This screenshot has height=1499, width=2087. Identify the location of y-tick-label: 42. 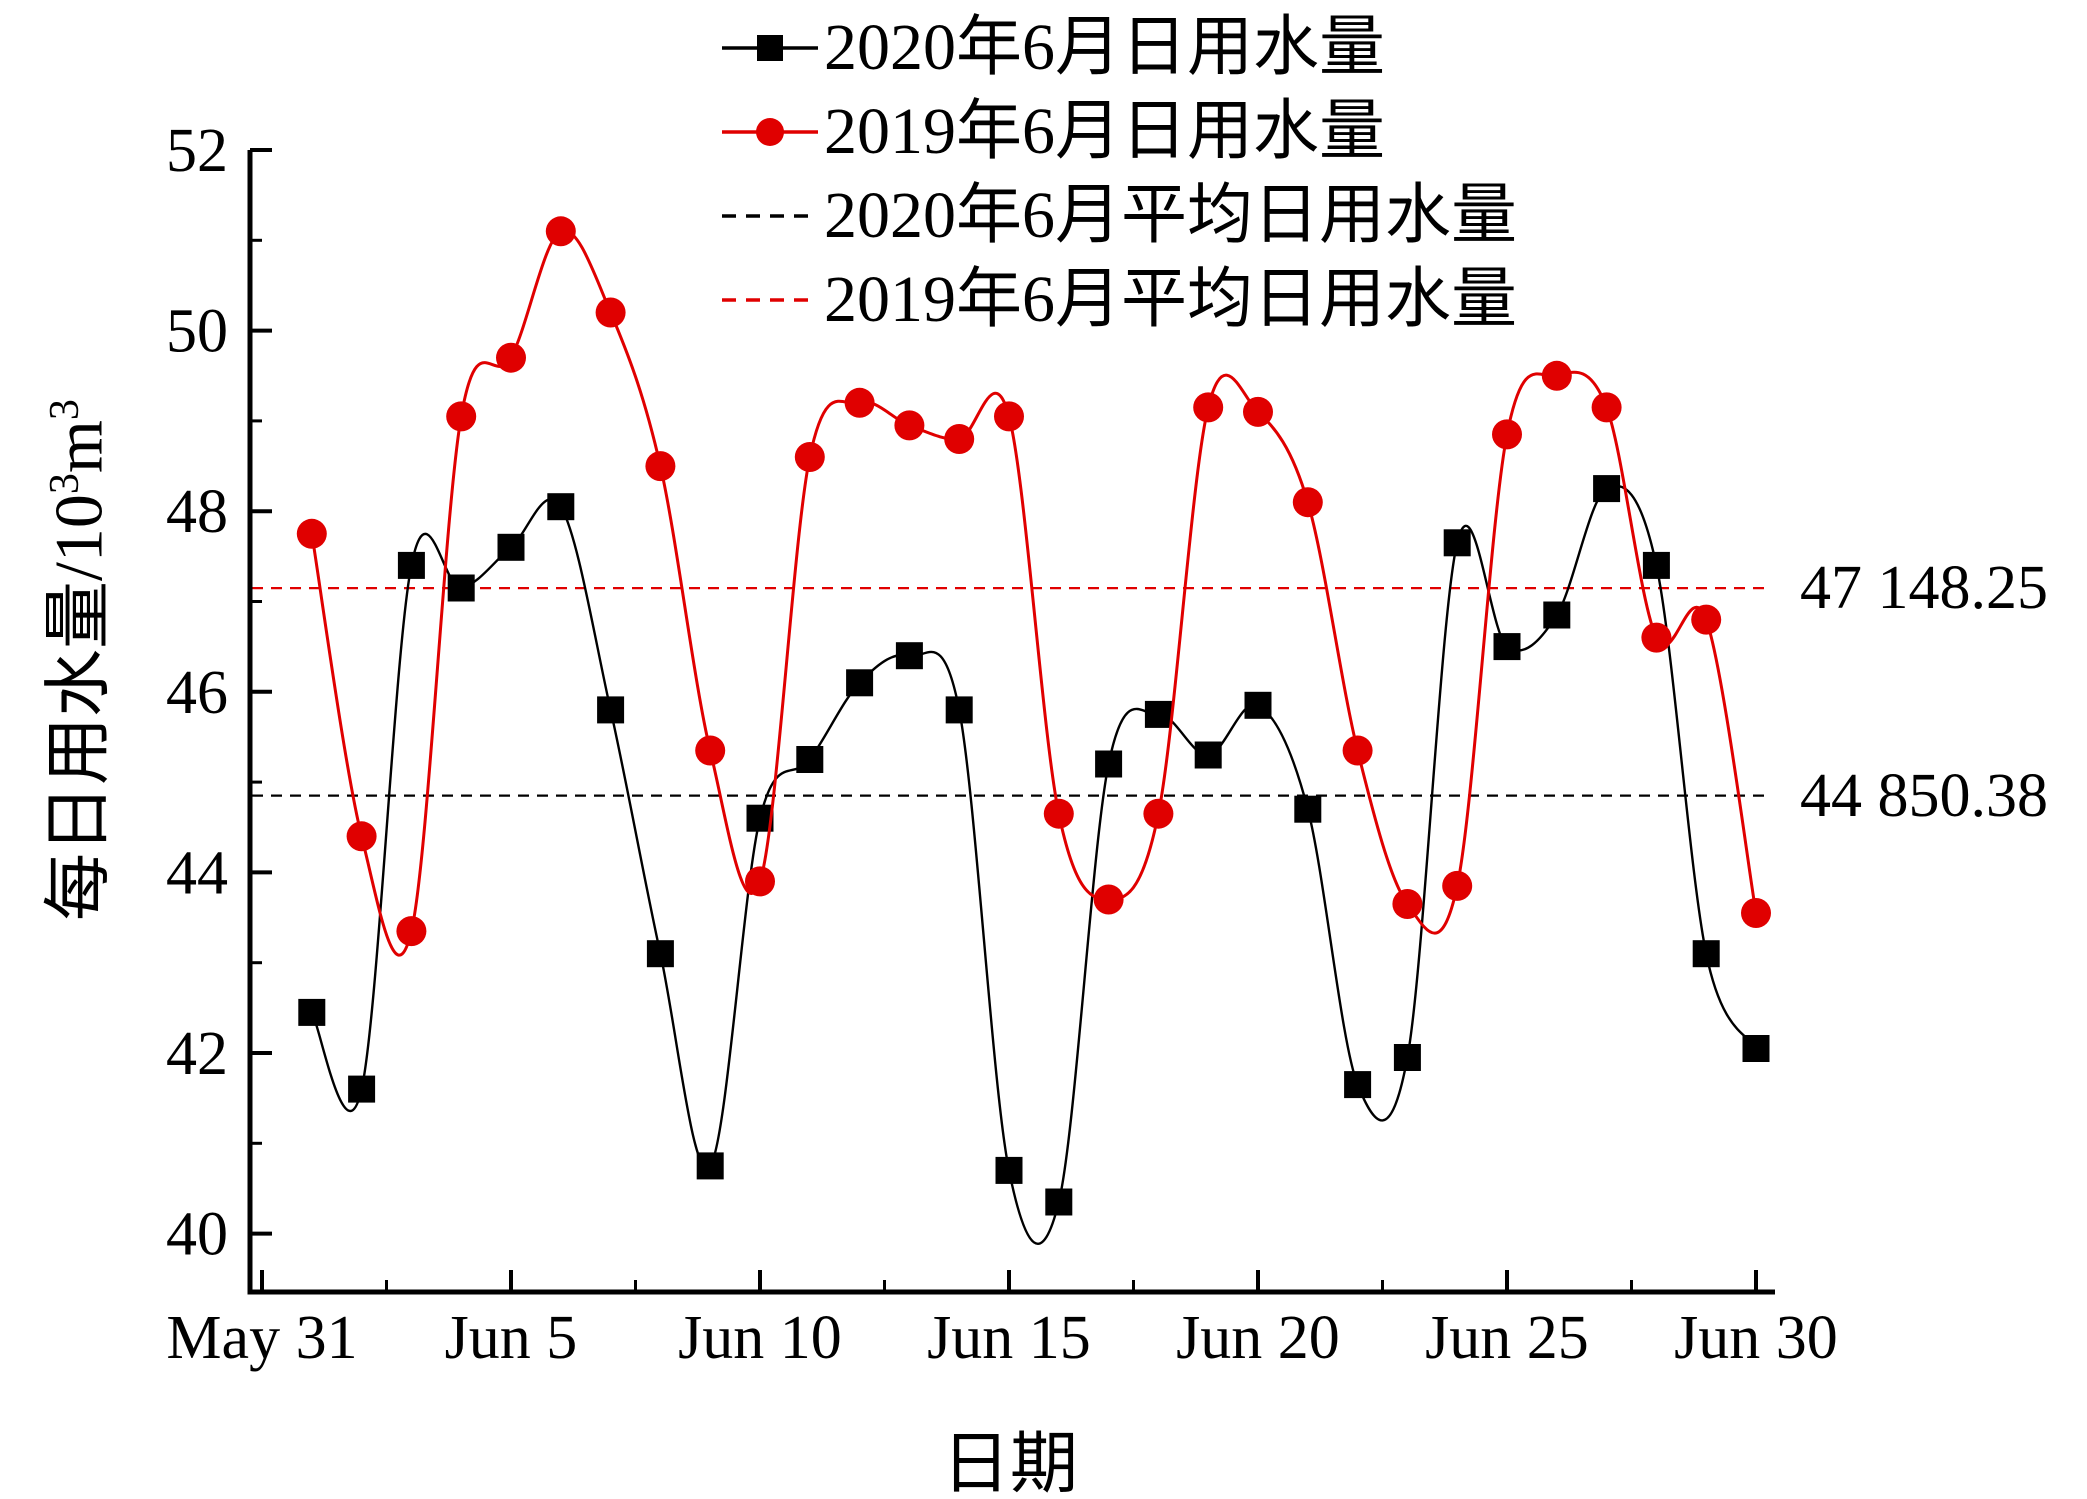
(197, 1054).